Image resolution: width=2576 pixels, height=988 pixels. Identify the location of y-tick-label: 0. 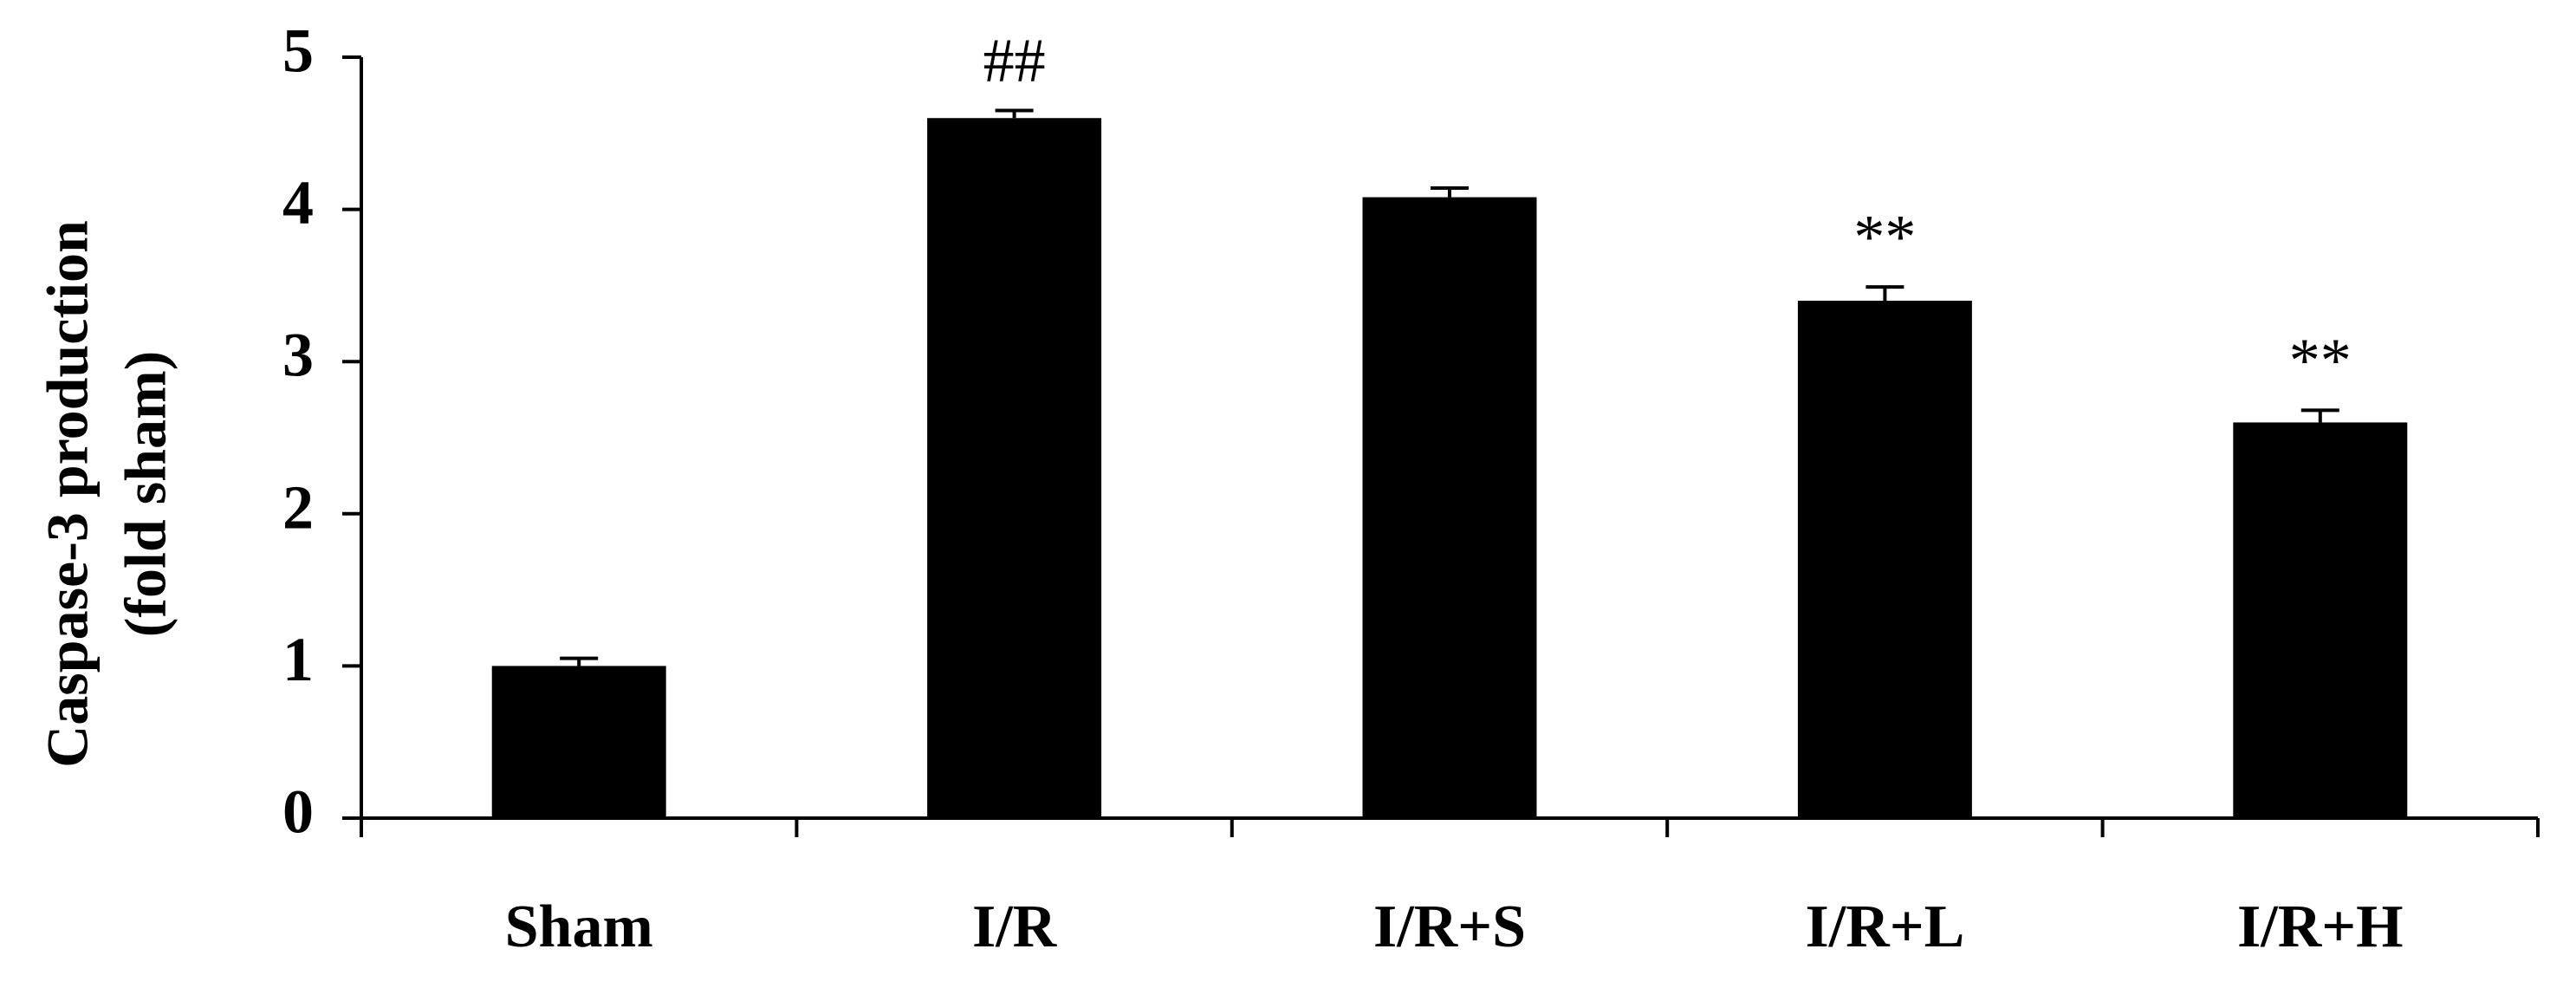
(298, 812).